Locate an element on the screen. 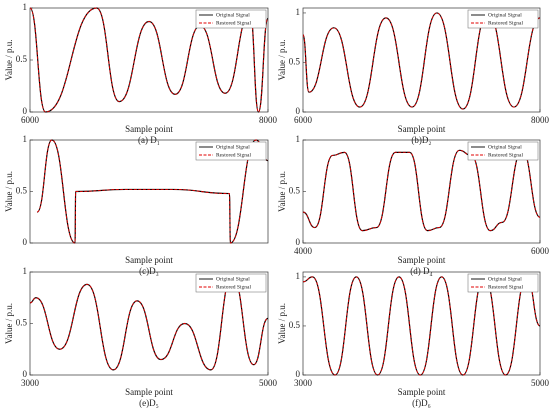  caption: (e)D₅ is located at coordinates (149, 403).